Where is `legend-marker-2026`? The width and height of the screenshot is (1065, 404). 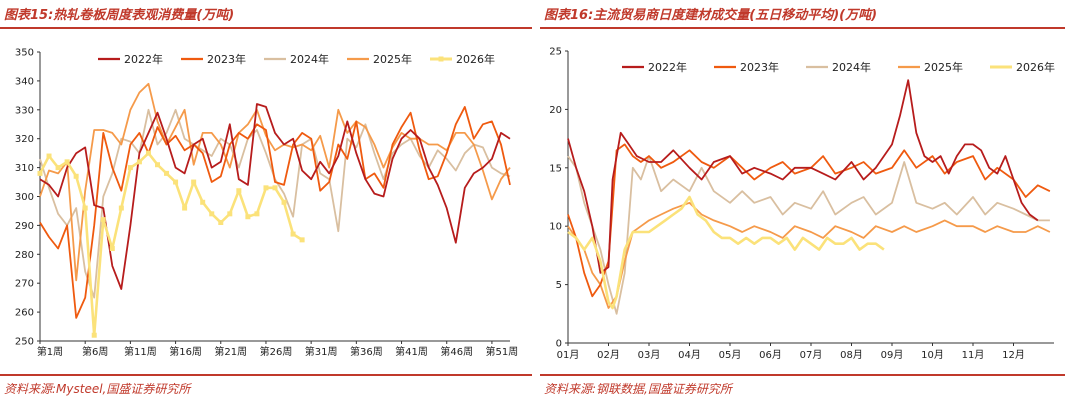
legend-marker-2026 is located at coordinates (441, 59).